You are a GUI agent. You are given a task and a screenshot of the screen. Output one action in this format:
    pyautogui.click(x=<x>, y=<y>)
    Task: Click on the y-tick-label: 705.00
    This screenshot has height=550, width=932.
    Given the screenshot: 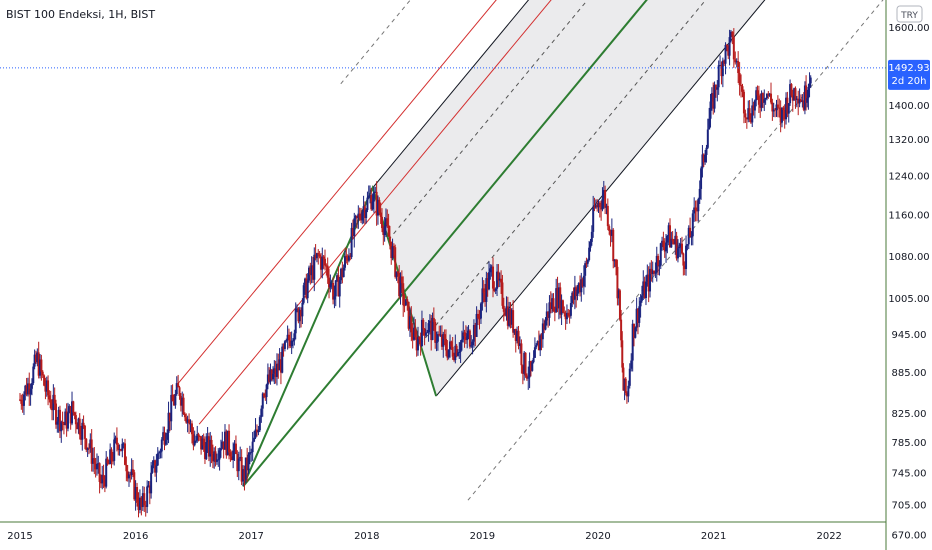 What is the action you would take?
    pyautogui.click(x=909, y=506)
    